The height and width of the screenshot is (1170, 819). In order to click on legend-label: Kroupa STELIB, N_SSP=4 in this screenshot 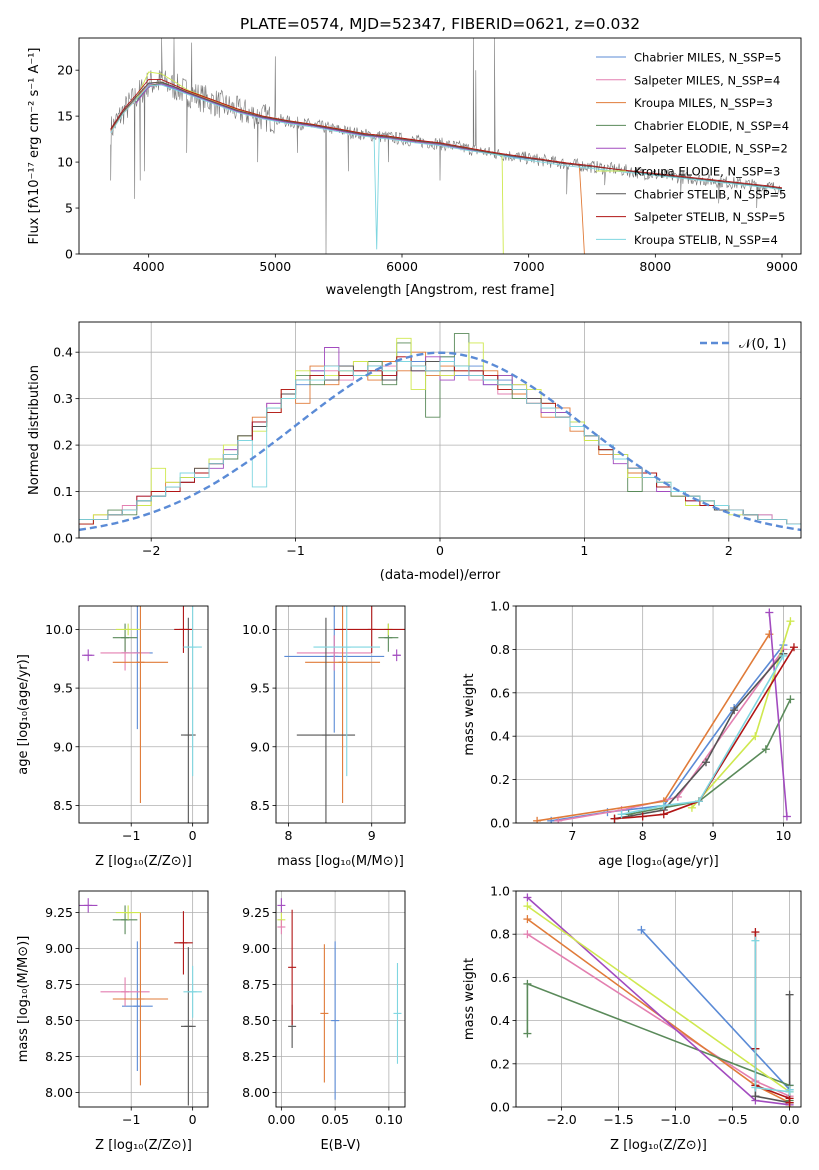, I will do `click(706, 240)`.